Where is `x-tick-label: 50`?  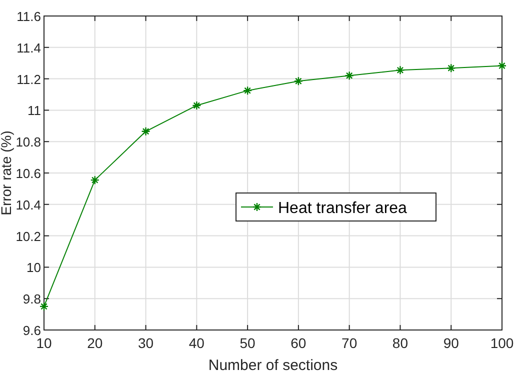 x-tick-label: 50 is located at coordinates (248, 343).